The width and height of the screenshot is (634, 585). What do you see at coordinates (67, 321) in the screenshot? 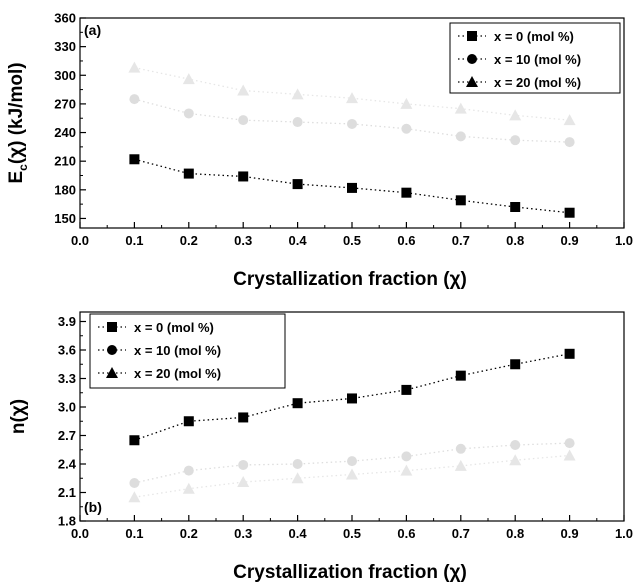
I see `y-tick-label: 3.9` at bounding box center [67, 321].